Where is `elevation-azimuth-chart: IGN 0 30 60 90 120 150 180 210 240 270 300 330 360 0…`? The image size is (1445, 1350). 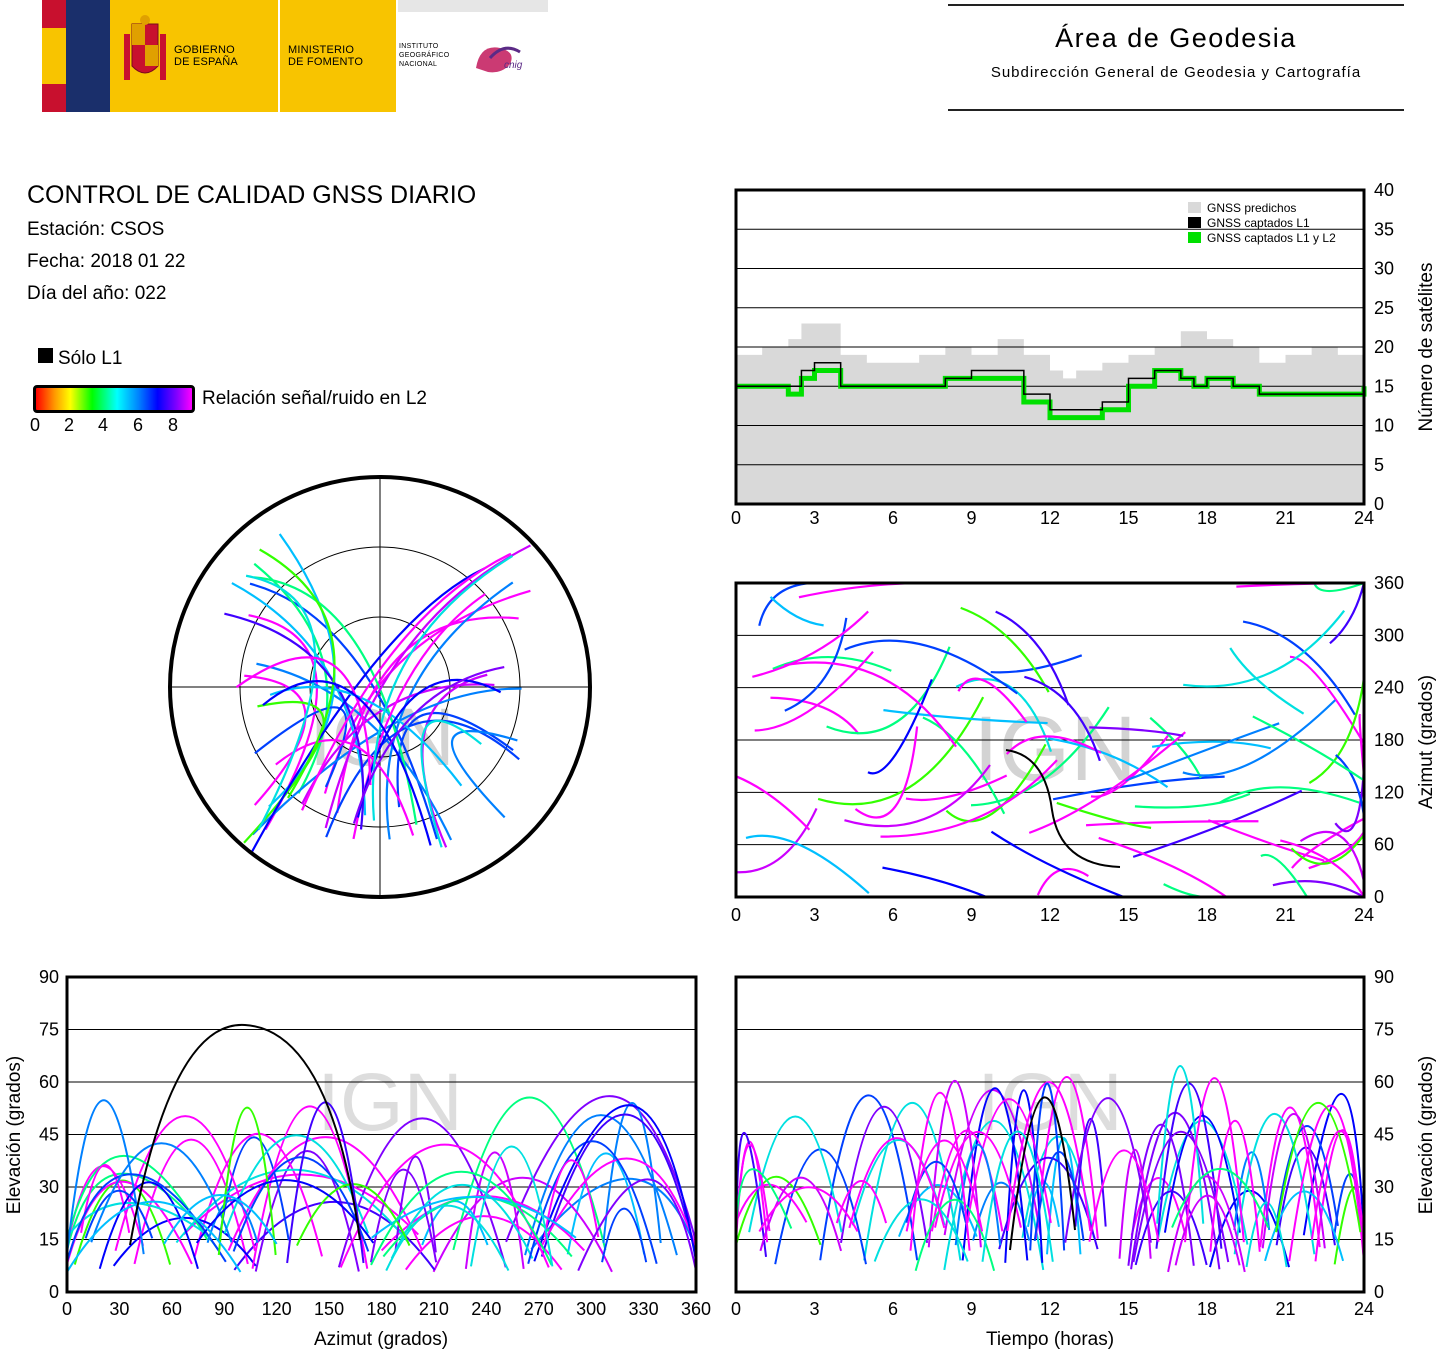
elevation-azimuth-chart: IGN 0 30 60 90 120 150 180 210 240 270 300 330 360 0… is located at coordinates (357, 1158).